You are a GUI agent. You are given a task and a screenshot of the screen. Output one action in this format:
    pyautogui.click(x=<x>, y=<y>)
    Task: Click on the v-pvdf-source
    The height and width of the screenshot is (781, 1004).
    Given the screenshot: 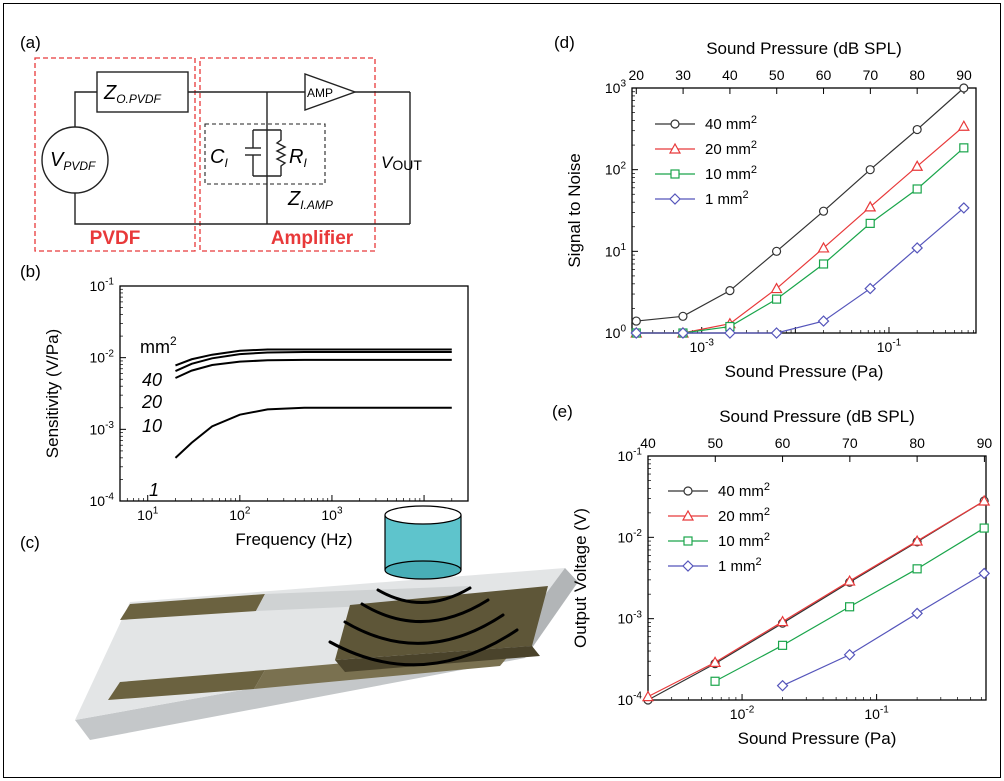 What is the action you would take?
    pyautogui.click(x=75, y=160)
    